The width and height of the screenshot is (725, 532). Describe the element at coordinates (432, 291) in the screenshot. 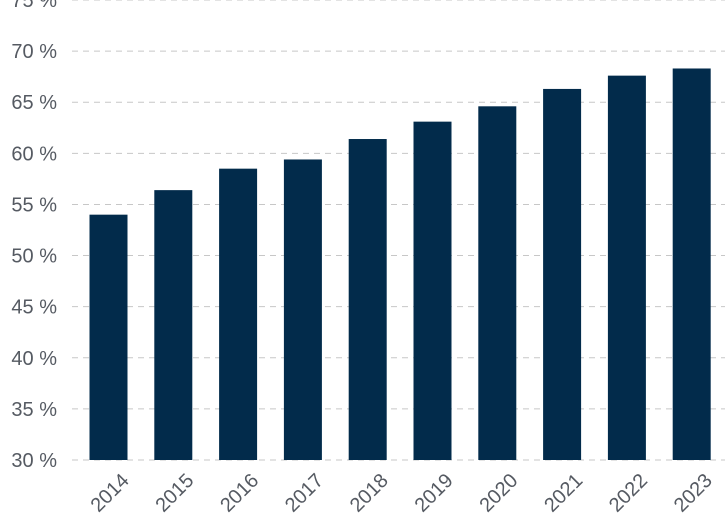

I see `bar-2019` at that location.